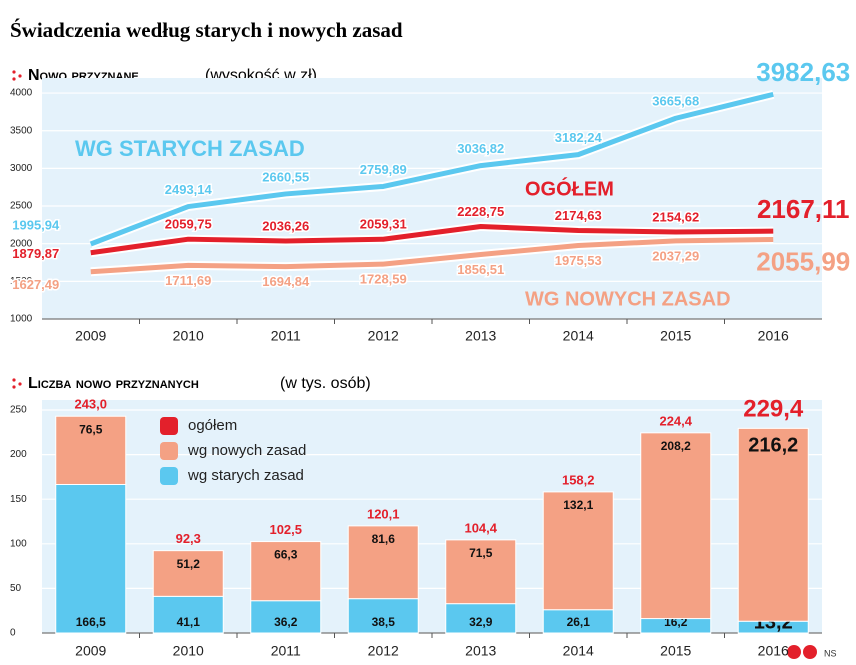  What do you see at coordinates (675, 255) in the screenshot?
I see `value-label: 2037,29` at bounding box center [675, 255].